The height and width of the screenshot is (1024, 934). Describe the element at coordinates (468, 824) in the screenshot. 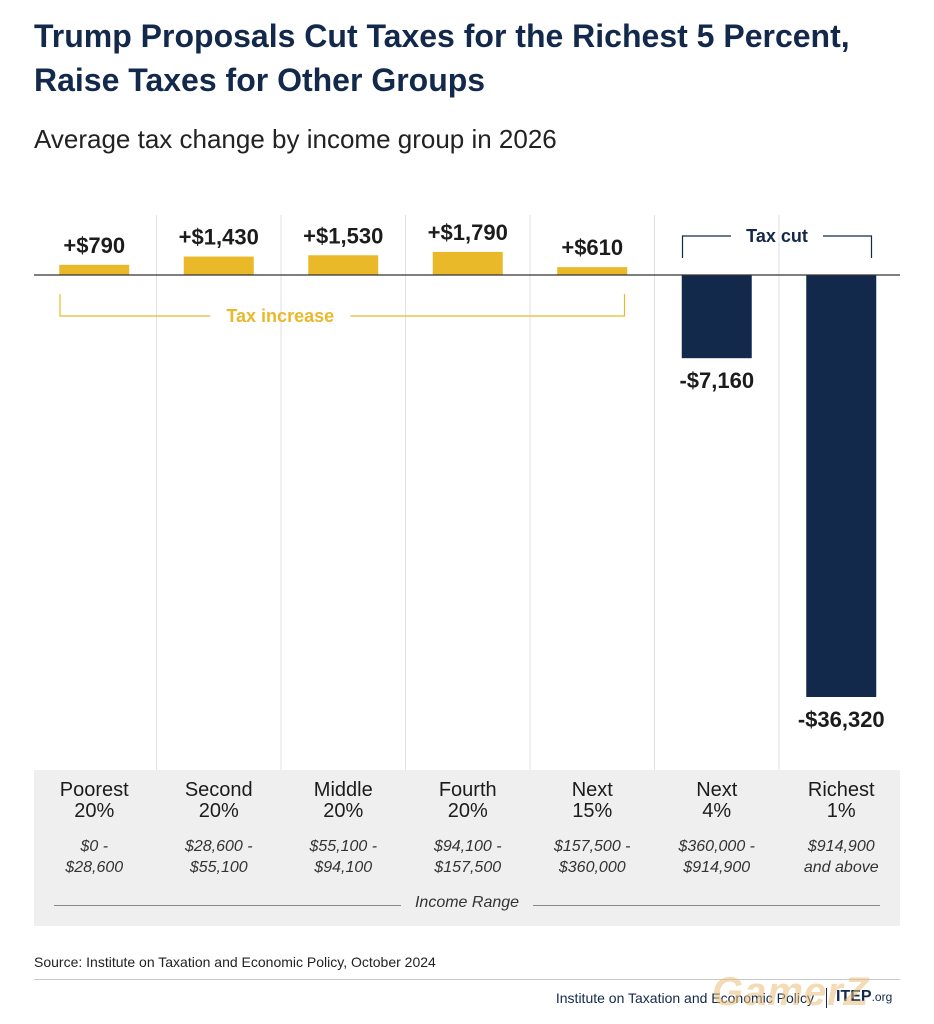

I see `income-group-3: Fourth 20% $94,100 - $157,500` at that location.